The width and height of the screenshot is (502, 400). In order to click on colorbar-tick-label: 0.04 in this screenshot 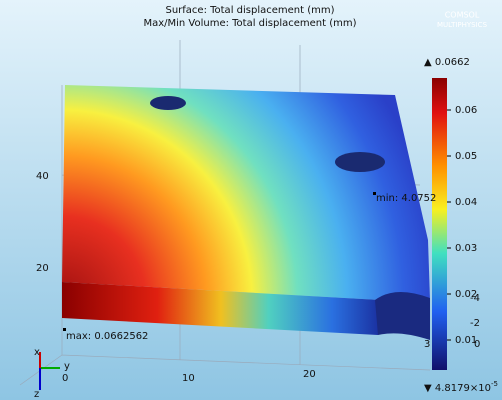, I will do `click(466, 202)`.